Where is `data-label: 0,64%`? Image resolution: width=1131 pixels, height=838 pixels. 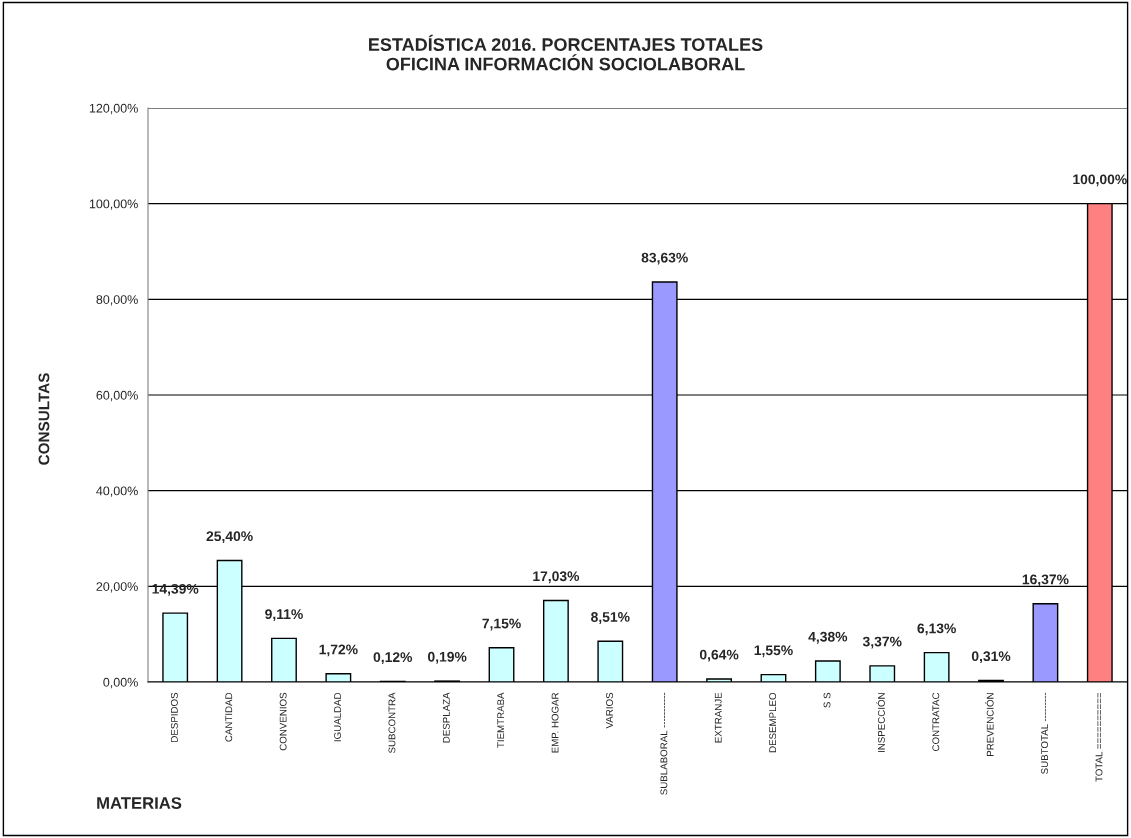 data-label: 0,64% is located at coordinates (719, 655).